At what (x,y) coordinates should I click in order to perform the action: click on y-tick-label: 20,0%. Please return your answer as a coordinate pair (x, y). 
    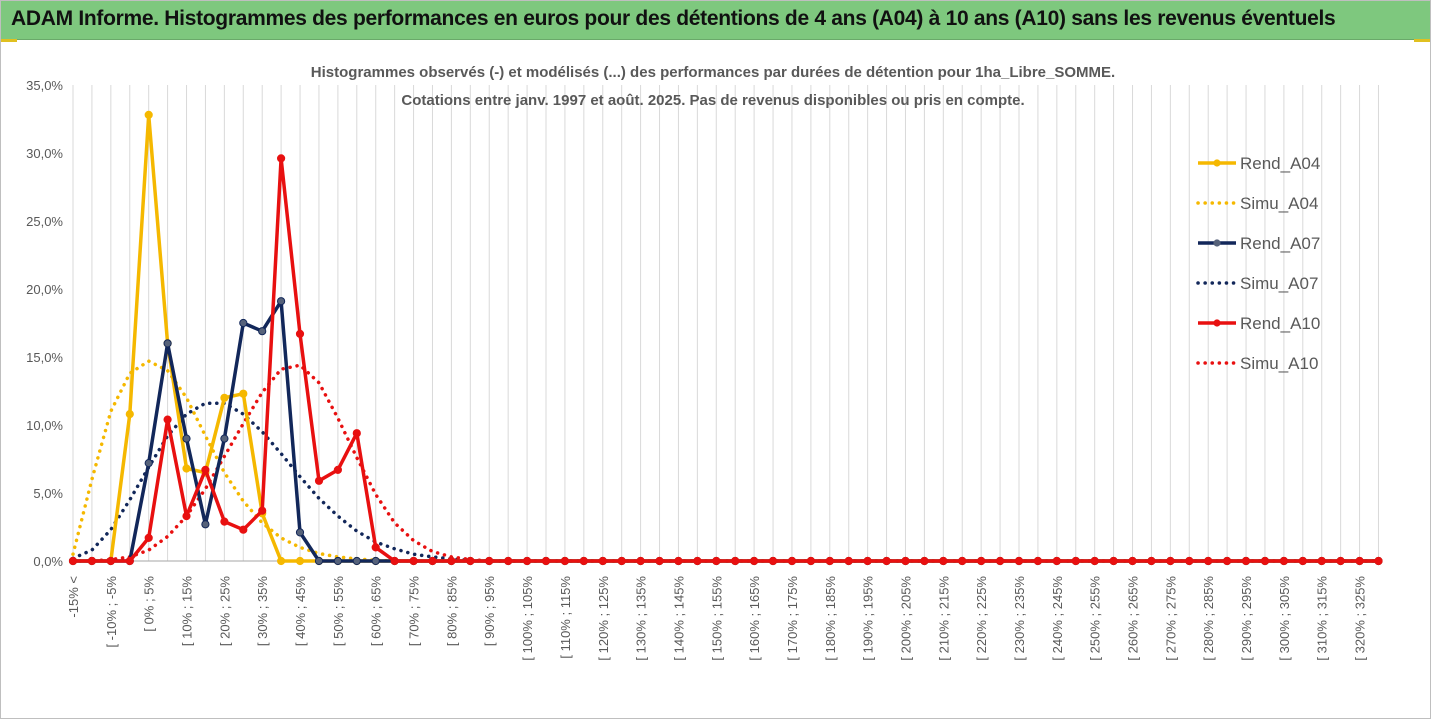
    Looking at the image, I should click on (44, 289).